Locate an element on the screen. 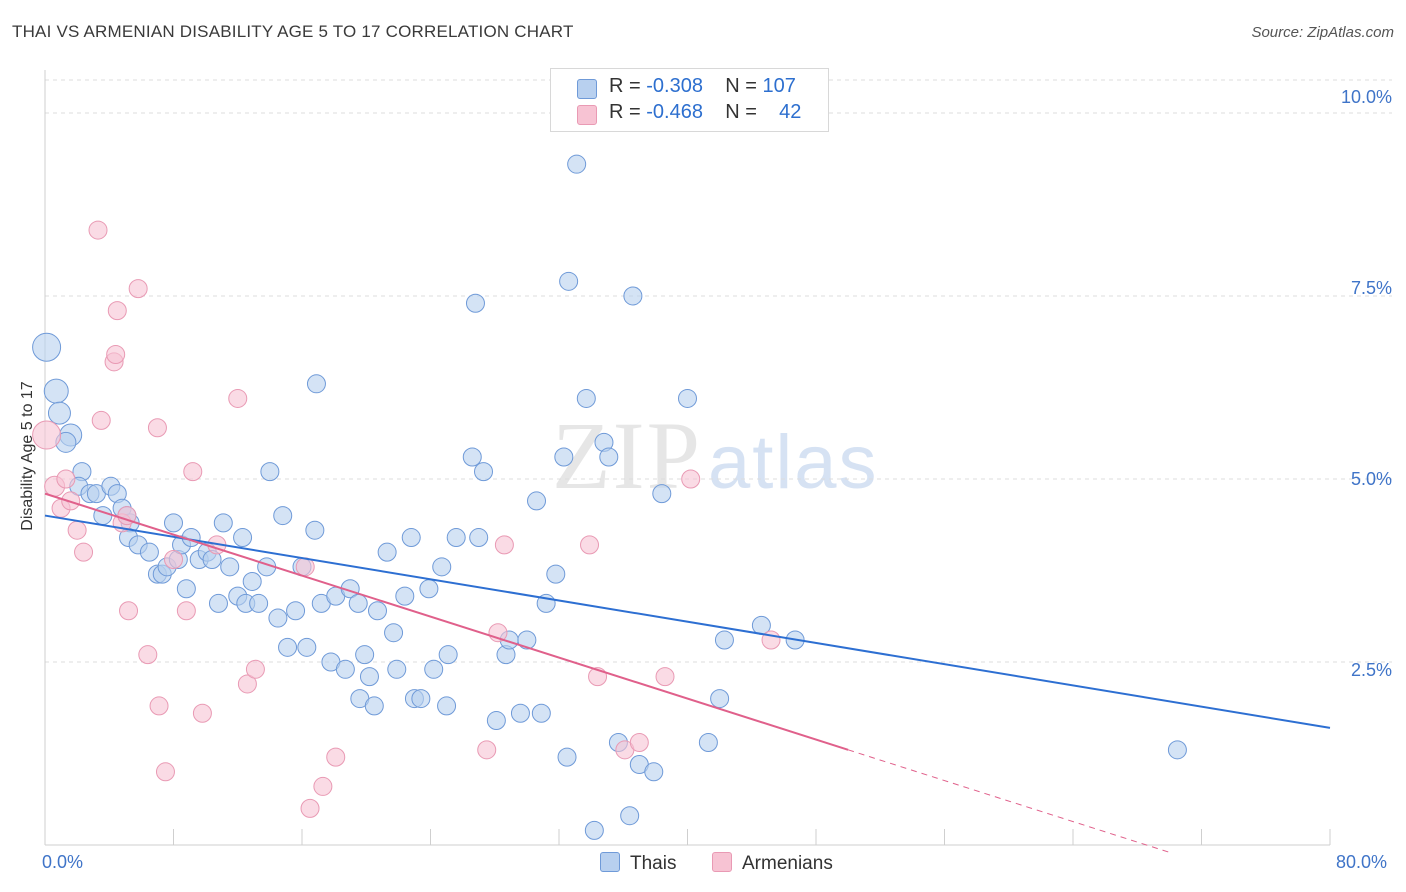 The height and width of the screenshot is (892, 1406). y-tick-label: 10.0% is located at coordinates (1366, 97).